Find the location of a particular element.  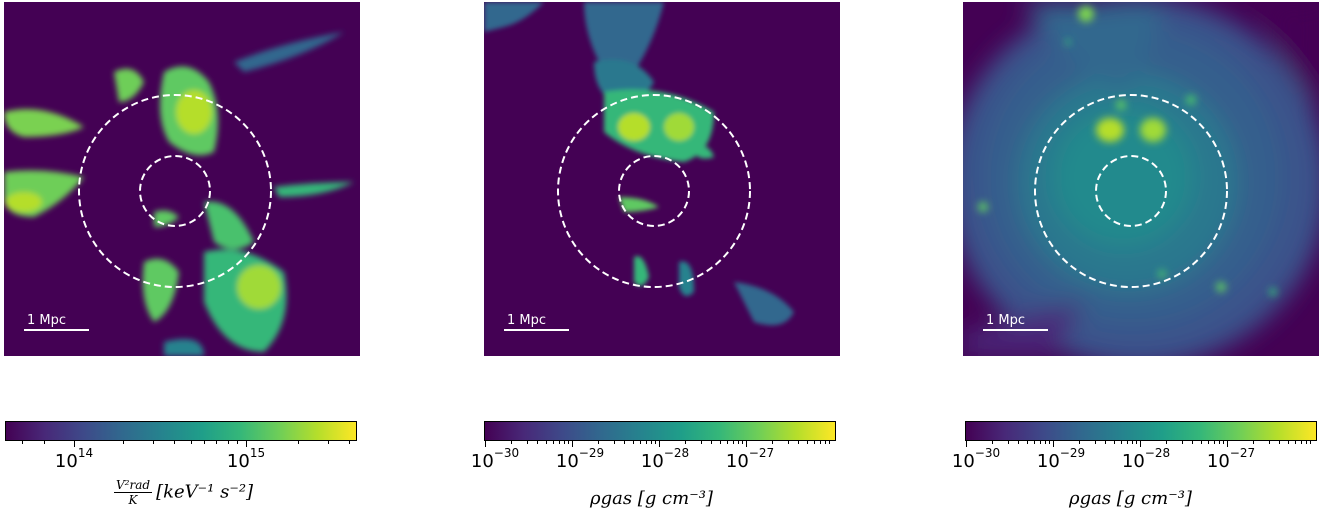

colorbar-tick-label: 1015 is located at coordinates (246, 459).